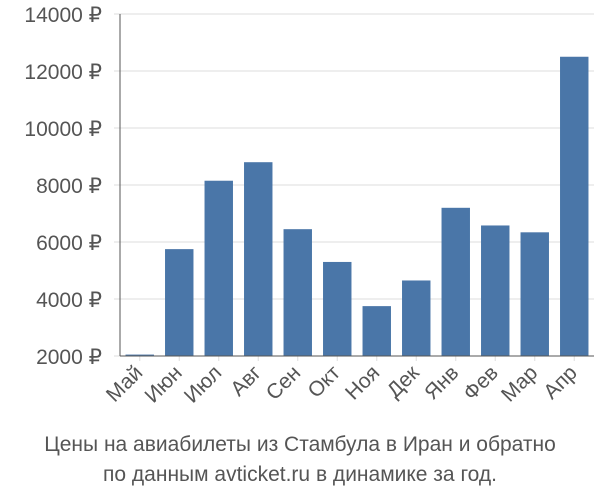  What do you see at coordinates (362, 382) in the screenshot?
I see `x-tick-label: Ноя` at bounding box center [362, 382].